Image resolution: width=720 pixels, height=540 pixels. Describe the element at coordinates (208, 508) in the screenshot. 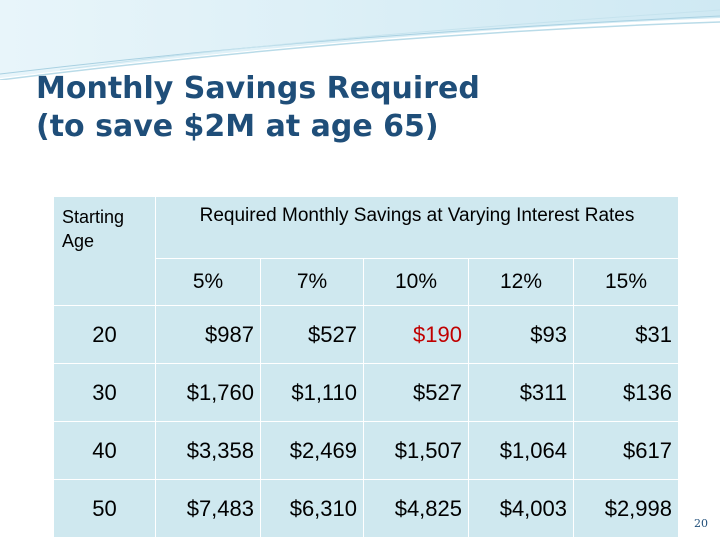

I see `value-cell: $7,483` at that location.